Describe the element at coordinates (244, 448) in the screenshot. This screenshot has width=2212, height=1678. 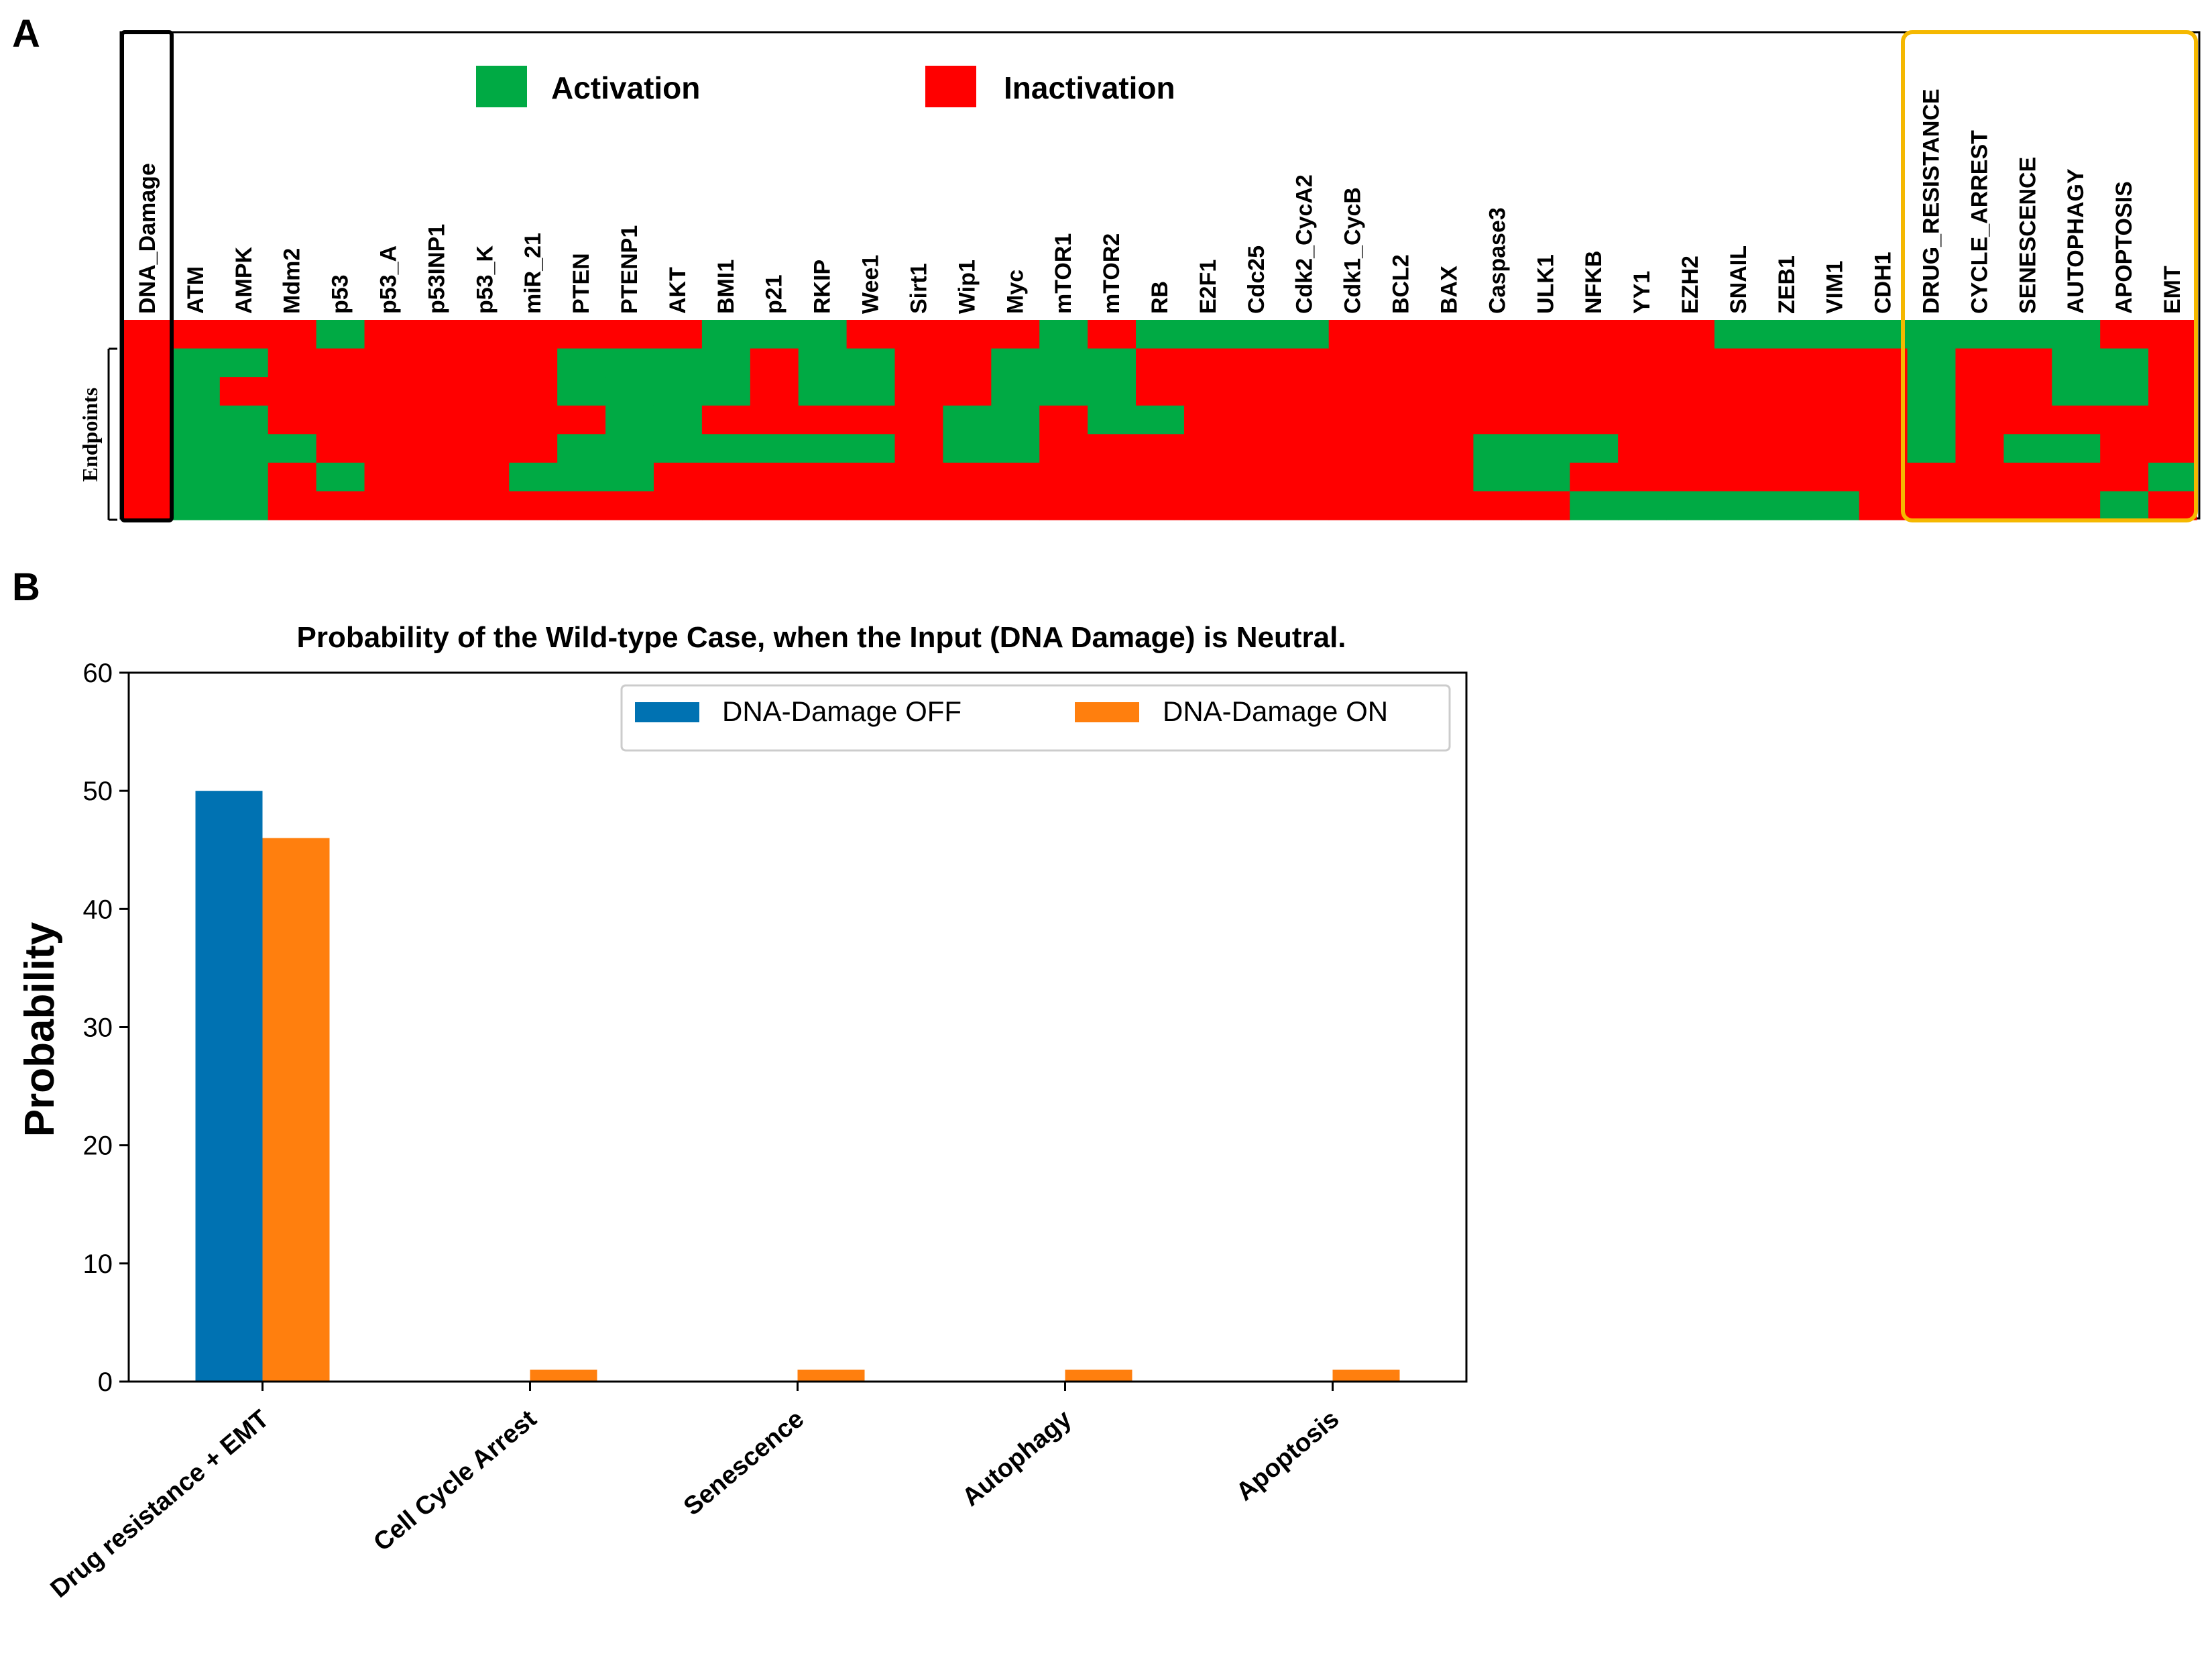
I see `heatmap-cell-r5-ampk` at that location.